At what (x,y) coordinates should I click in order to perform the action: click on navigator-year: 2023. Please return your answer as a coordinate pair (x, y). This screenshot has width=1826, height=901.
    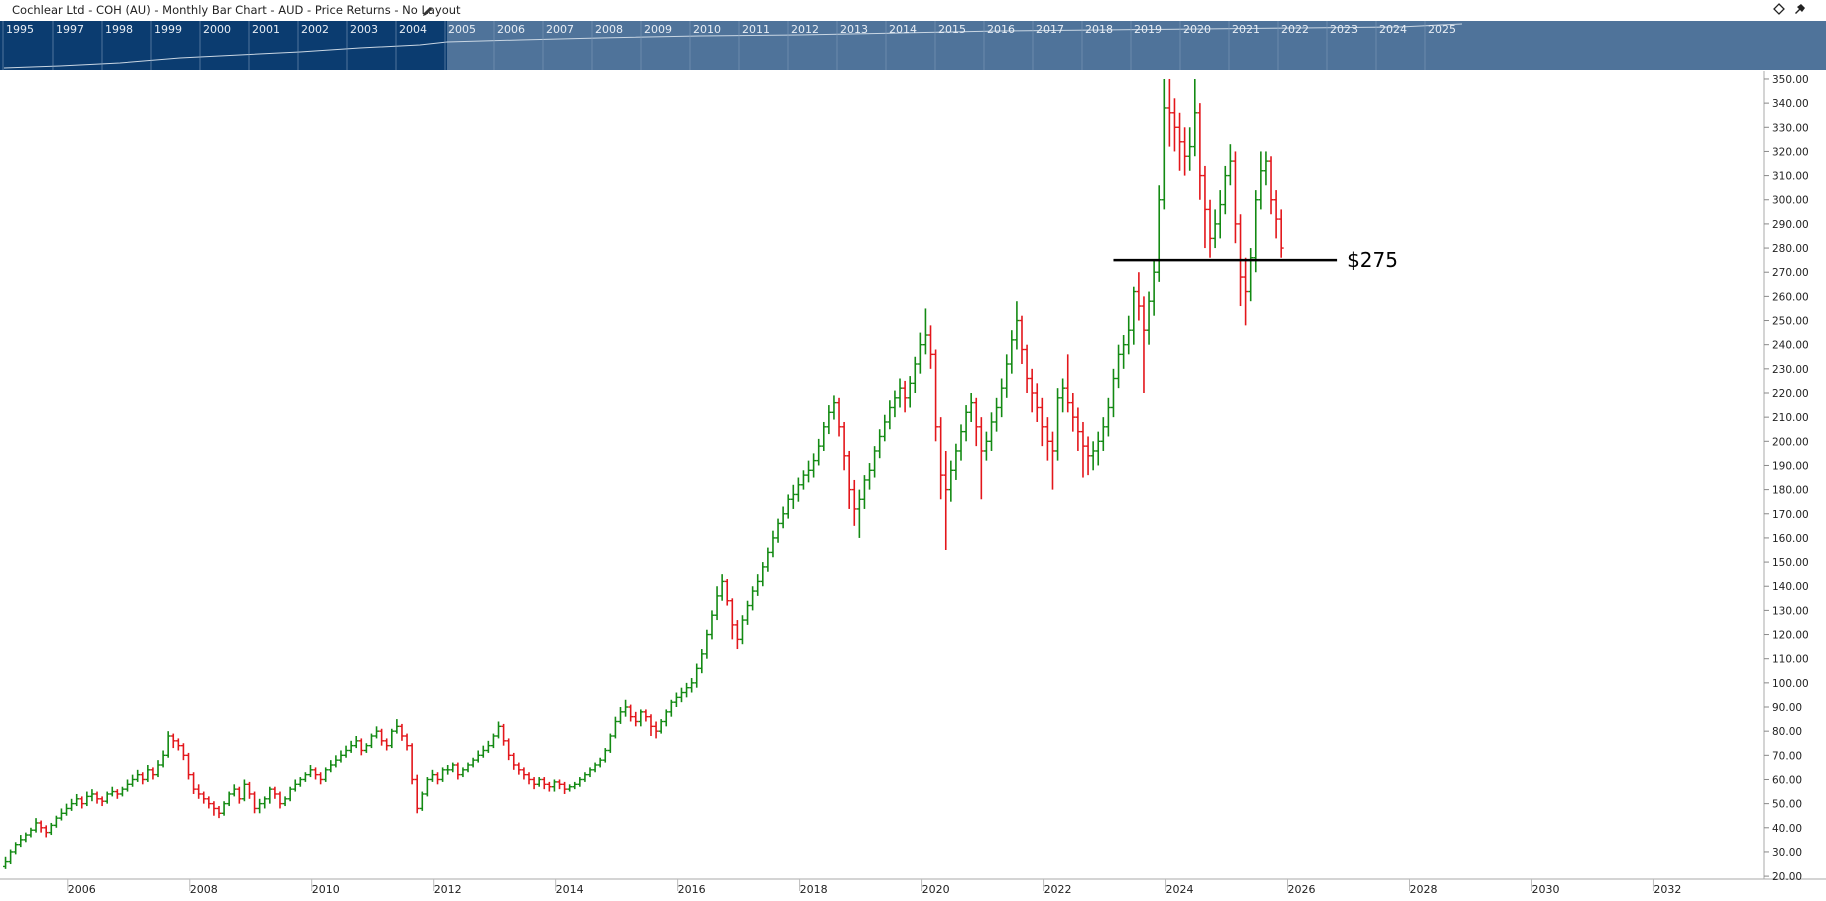
    Looking at the image, I should click on (1344, 29).